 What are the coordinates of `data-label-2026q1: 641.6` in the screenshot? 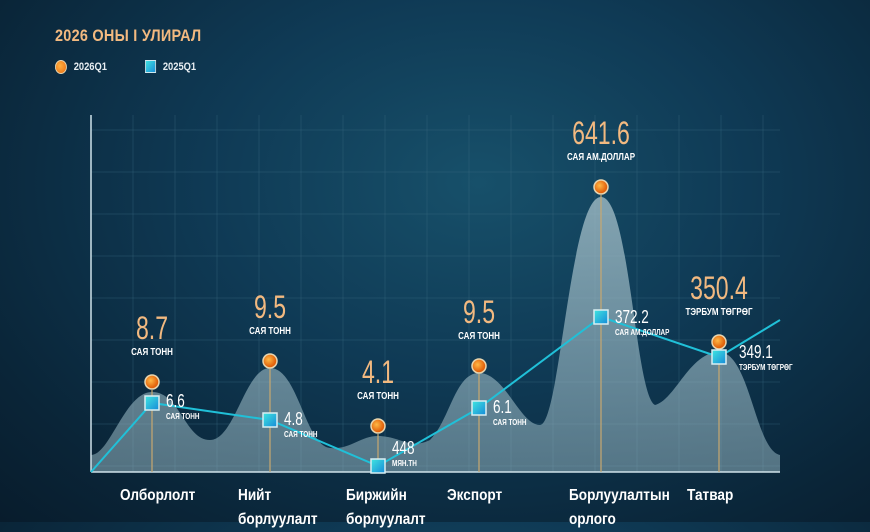 It's located at (601, 133).